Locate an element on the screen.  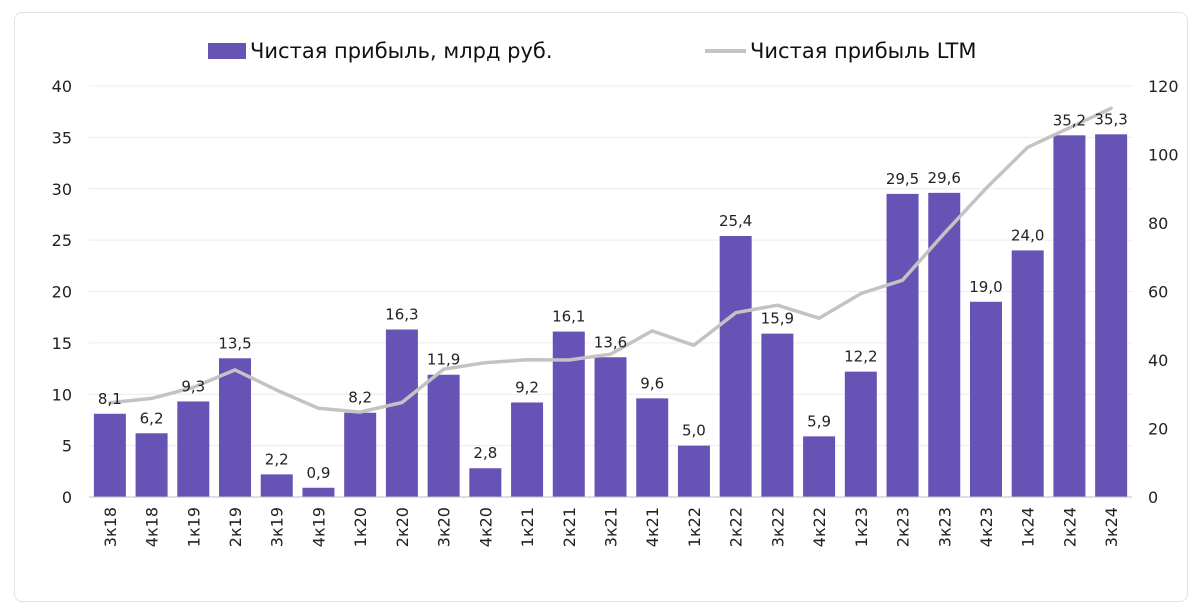
bar-2к23 is located at coordinates (902, 345).